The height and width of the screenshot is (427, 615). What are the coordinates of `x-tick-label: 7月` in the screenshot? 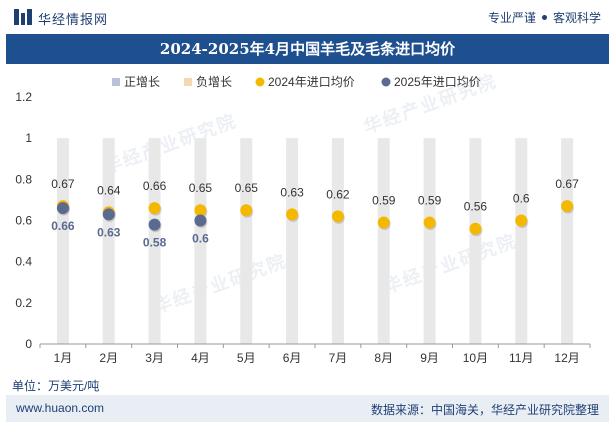 It's located at (338, 358).